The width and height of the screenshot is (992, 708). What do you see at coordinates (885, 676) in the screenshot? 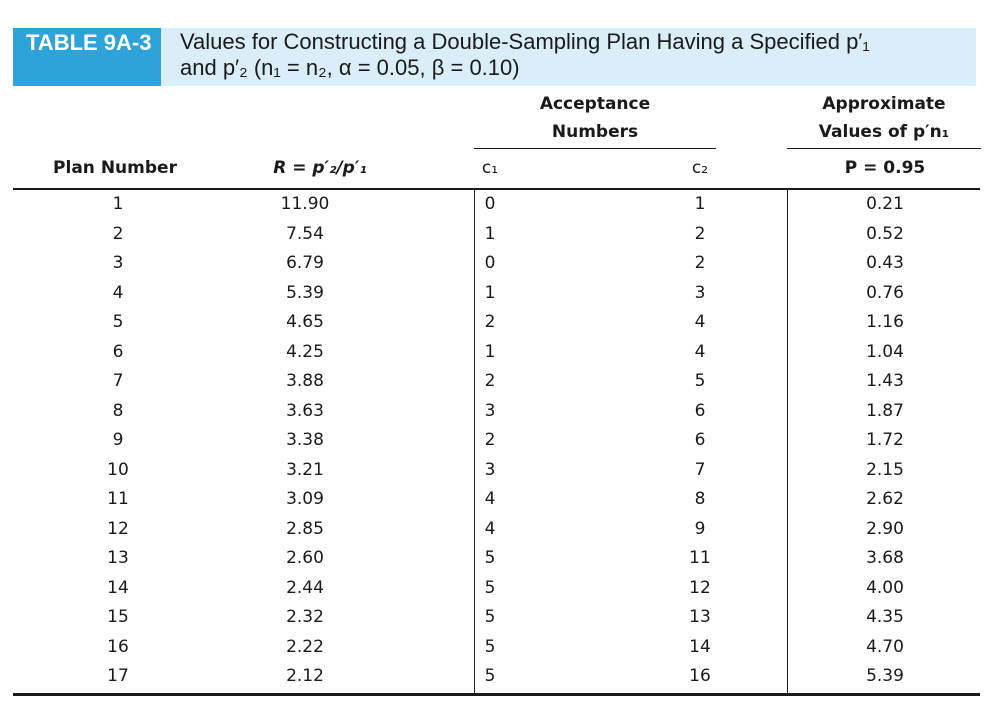
I see `cell-p95: 5.39` at bounding box center [885, 676].